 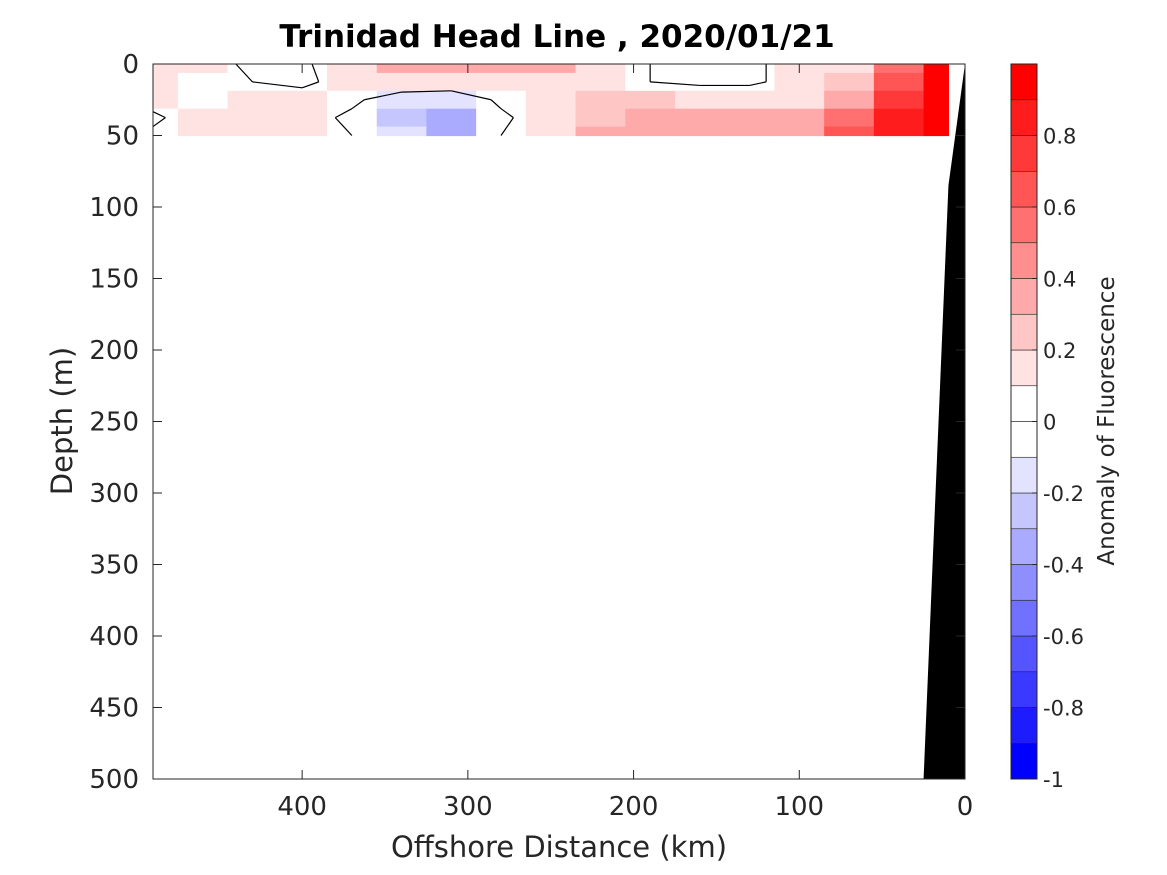 What do you see at coordinates (122, 137) in the screenshot?
I see `y-tick-label: 50` at bounding box center [122, 137].